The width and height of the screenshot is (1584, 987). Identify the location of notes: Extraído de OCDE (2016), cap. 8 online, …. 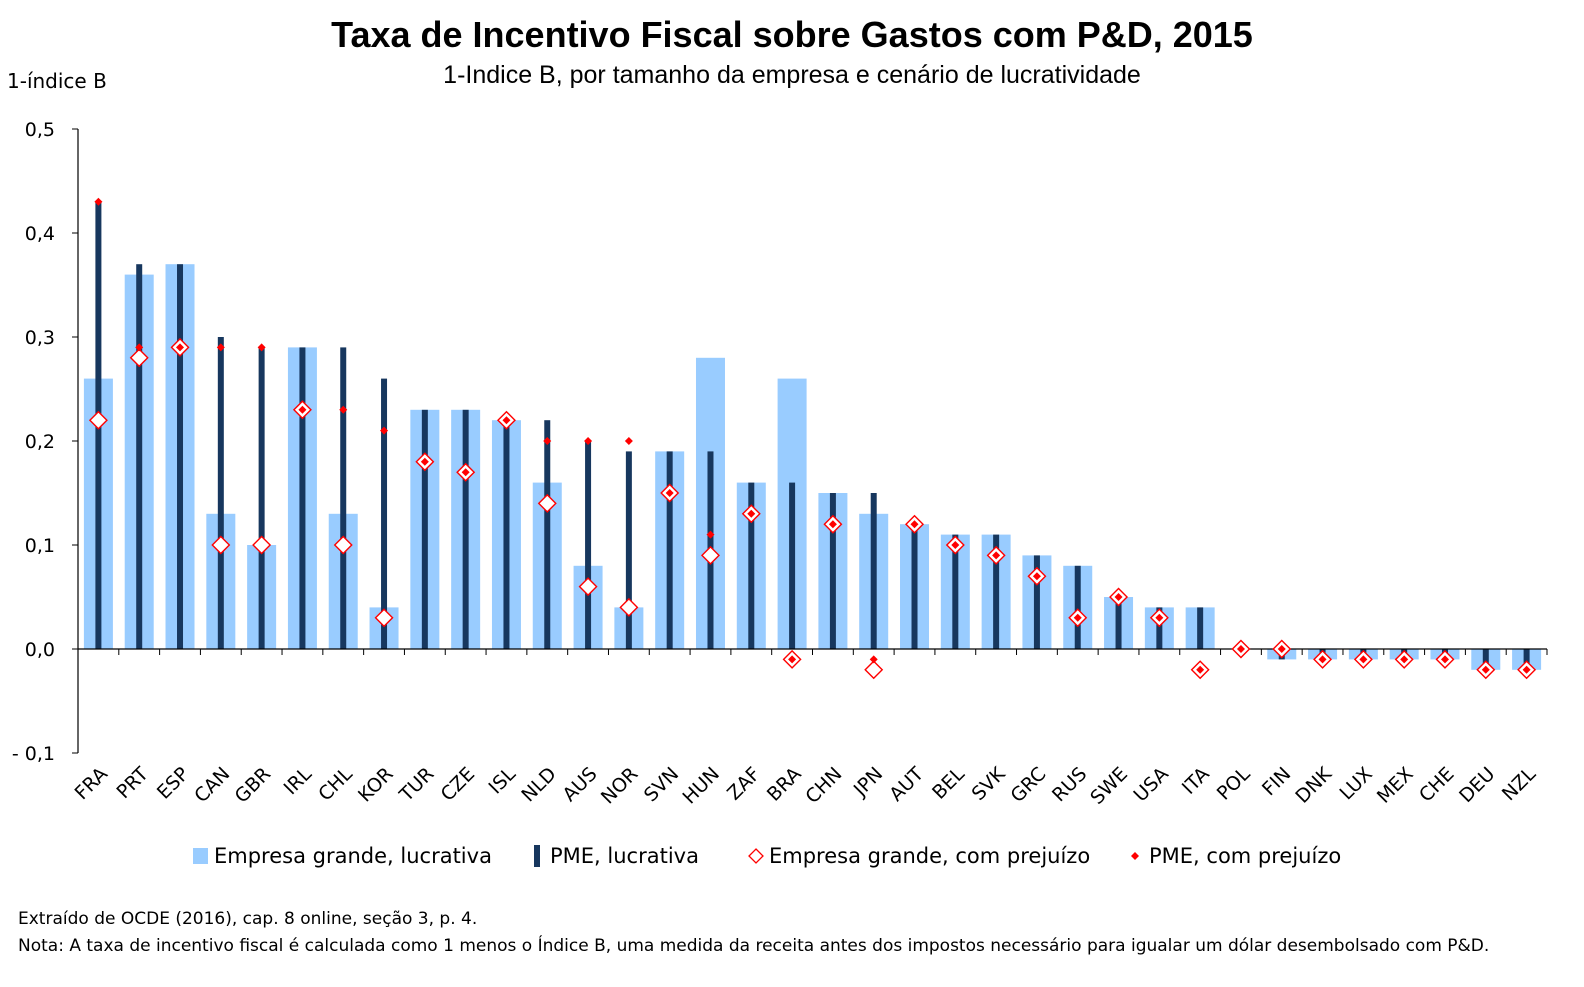
(753, 933).